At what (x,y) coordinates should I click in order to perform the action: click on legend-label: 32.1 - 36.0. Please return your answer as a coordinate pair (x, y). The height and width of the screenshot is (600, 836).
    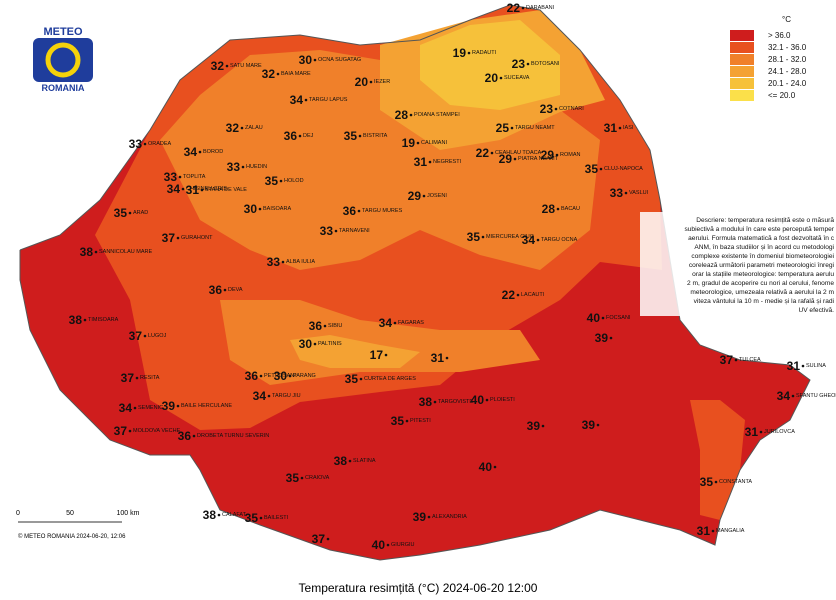
    Looking at the image, I should click on (787, 47).